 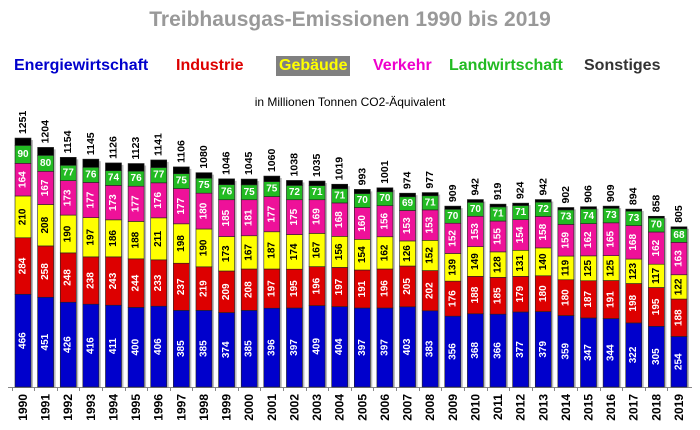 What do you see at coordinates (113, 407) in the screenshot?
I see `year-label: 1994` at bounding box center [113, 407].